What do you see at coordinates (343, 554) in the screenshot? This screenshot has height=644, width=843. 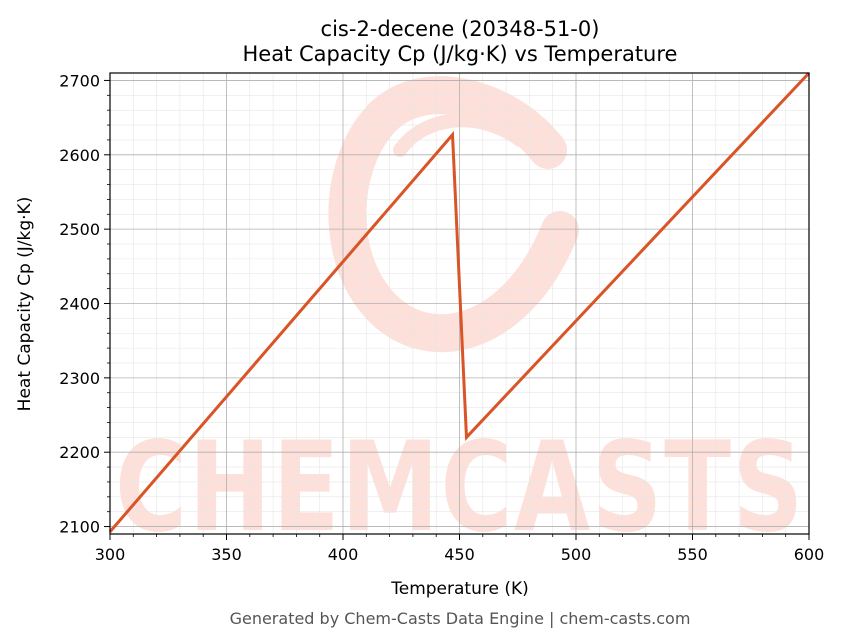 I see `x-tick-label: 400` at bounding box center [343, 554].